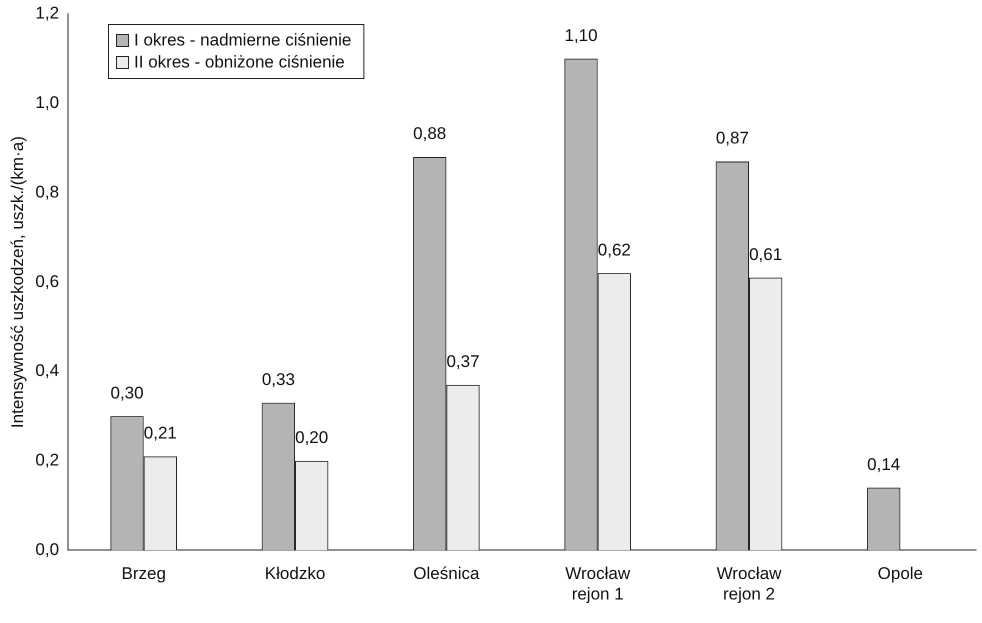  Describe the element at coordinates (295, 574) in the screenshot. I see `x-tick-label: Kłodzko` at that location.